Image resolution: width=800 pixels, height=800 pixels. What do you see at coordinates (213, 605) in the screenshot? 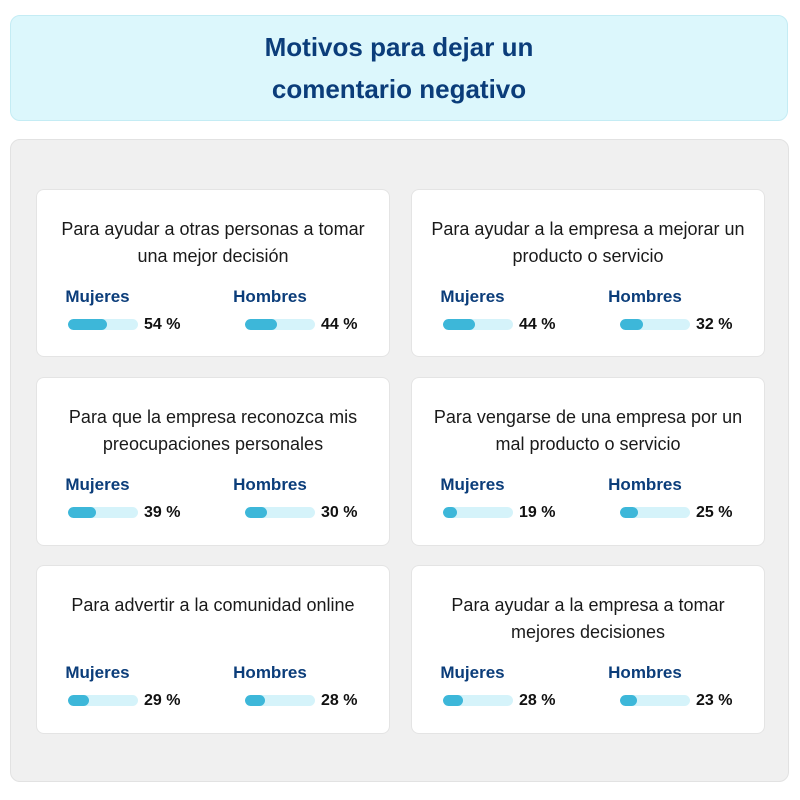
I see `reason-title: Para advertir a la comunidad online` at bounding box center [213, 605].